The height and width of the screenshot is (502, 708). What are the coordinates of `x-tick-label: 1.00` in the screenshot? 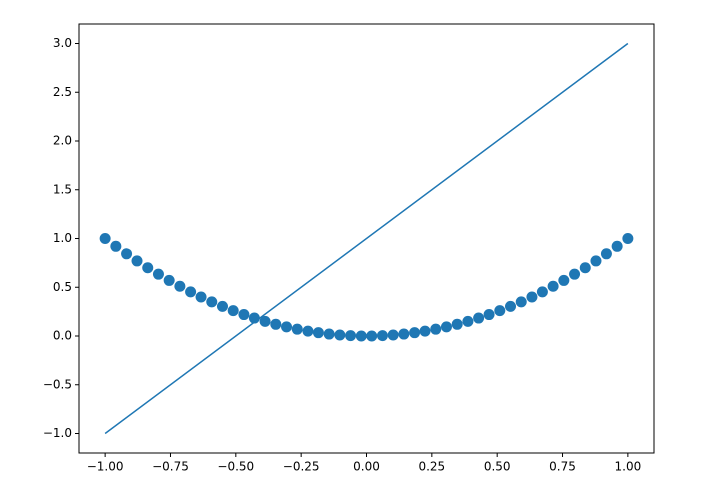 It's located at (628, 467).